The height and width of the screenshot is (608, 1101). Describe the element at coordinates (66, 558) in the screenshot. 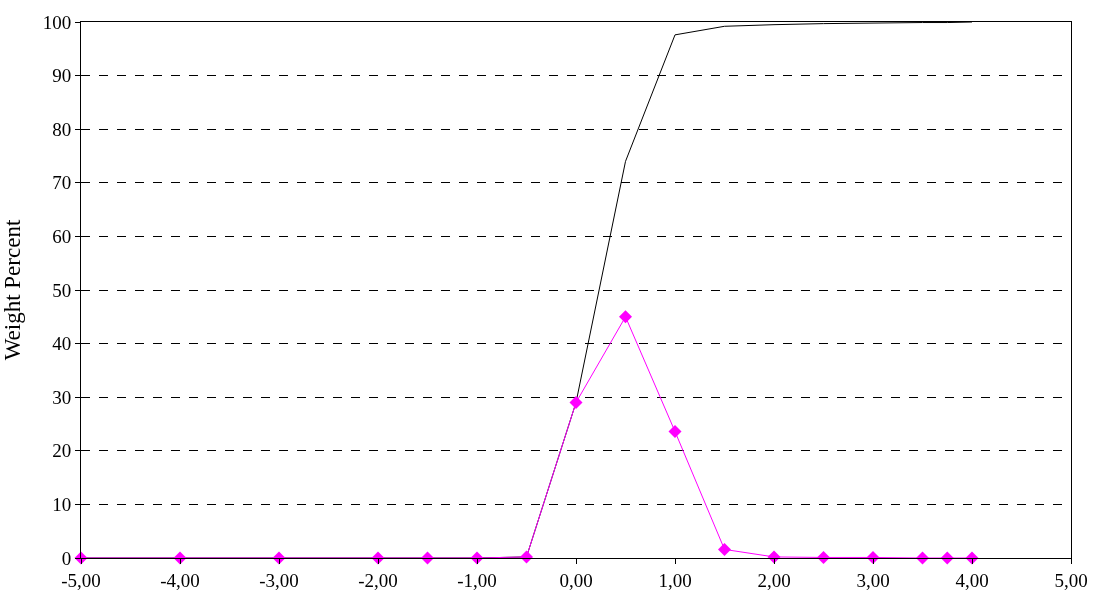

I see `y-tick-label: 0` at that location.